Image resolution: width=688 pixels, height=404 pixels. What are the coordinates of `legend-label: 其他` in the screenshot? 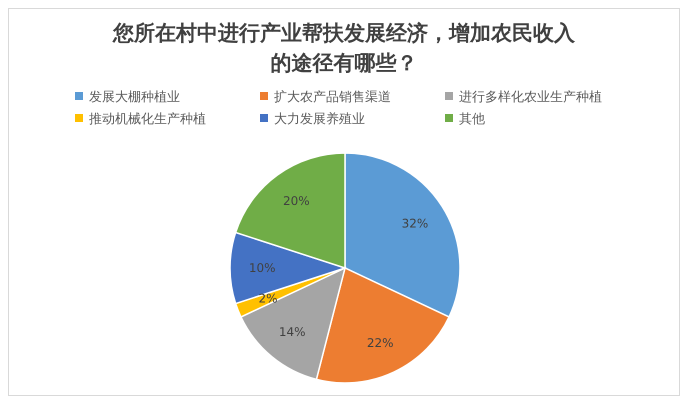 It's located at (472, 119).